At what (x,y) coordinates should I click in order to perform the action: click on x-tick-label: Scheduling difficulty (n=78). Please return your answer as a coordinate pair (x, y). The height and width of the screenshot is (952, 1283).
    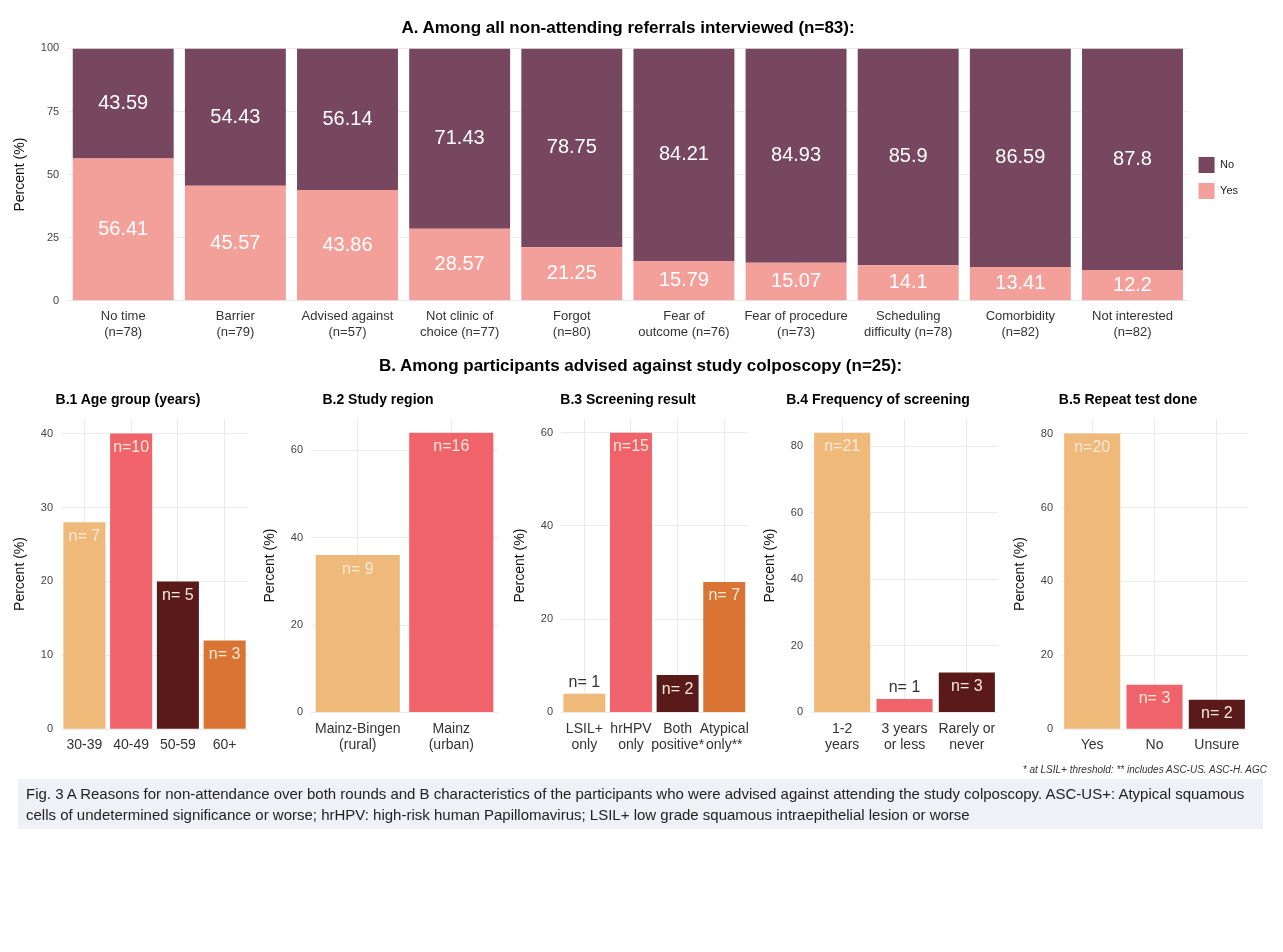
    Looking at the image, I should click on (908, 323).